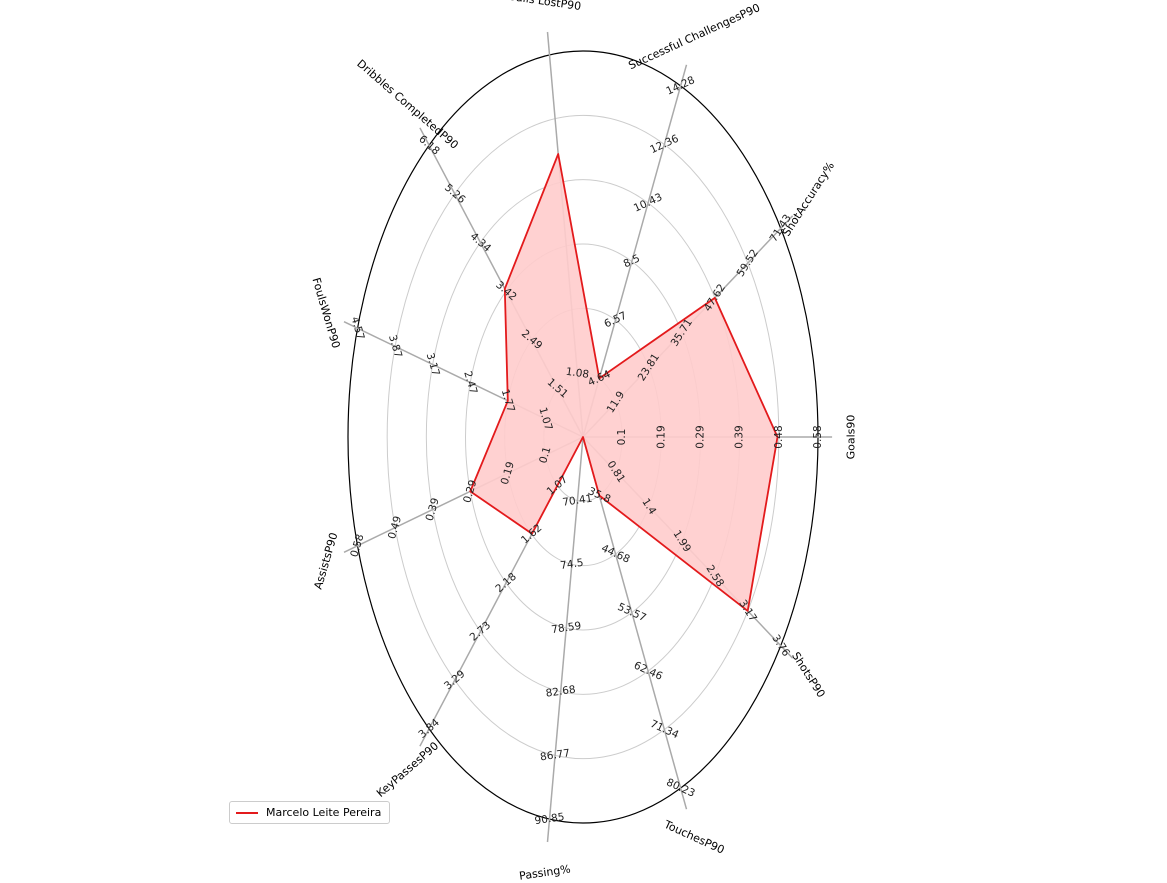 Image resolution: width=1167 pixels, height=883 pixels. Describe the element at coordinates (506, 583) in the screenshot. I see `tick-label: 2.18` at that location.